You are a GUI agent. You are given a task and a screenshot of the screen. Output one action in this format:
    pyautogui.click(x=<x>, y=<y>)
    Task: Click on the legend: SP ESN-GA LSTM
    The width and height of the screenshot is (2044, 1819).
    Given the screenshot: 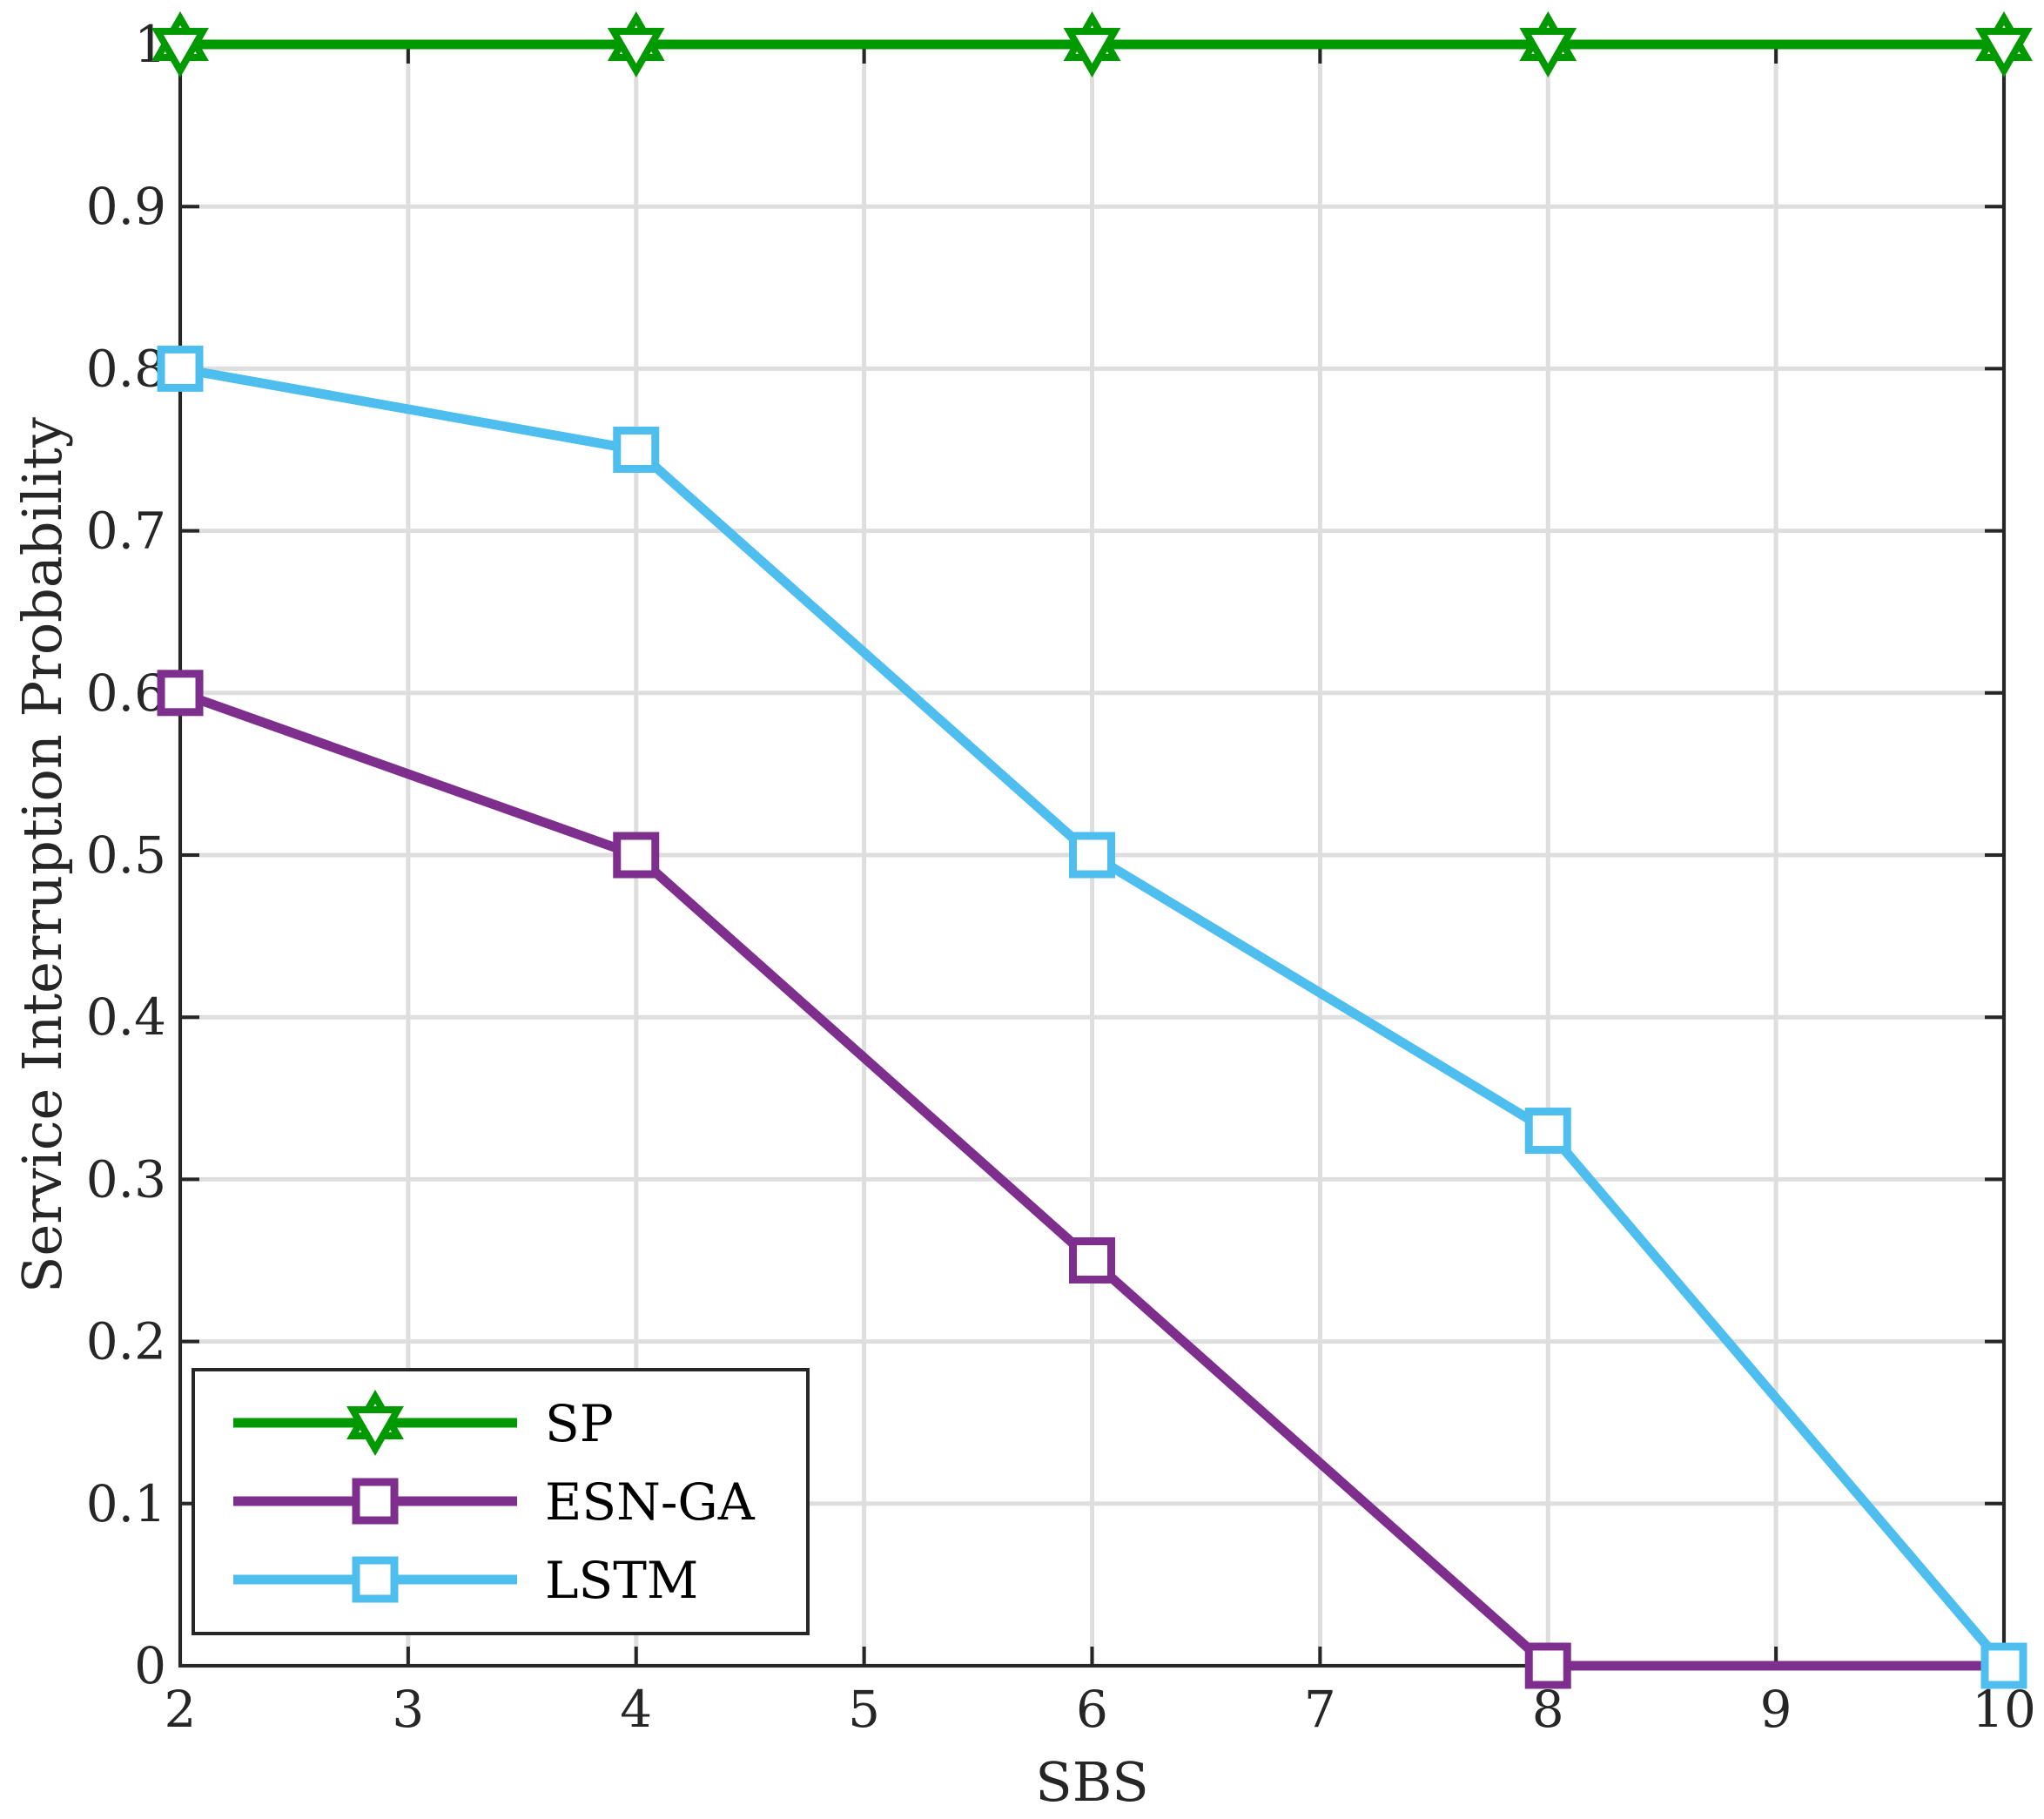 What is the action you would take?
    pyautogui.click(x=501, y=1501)
    